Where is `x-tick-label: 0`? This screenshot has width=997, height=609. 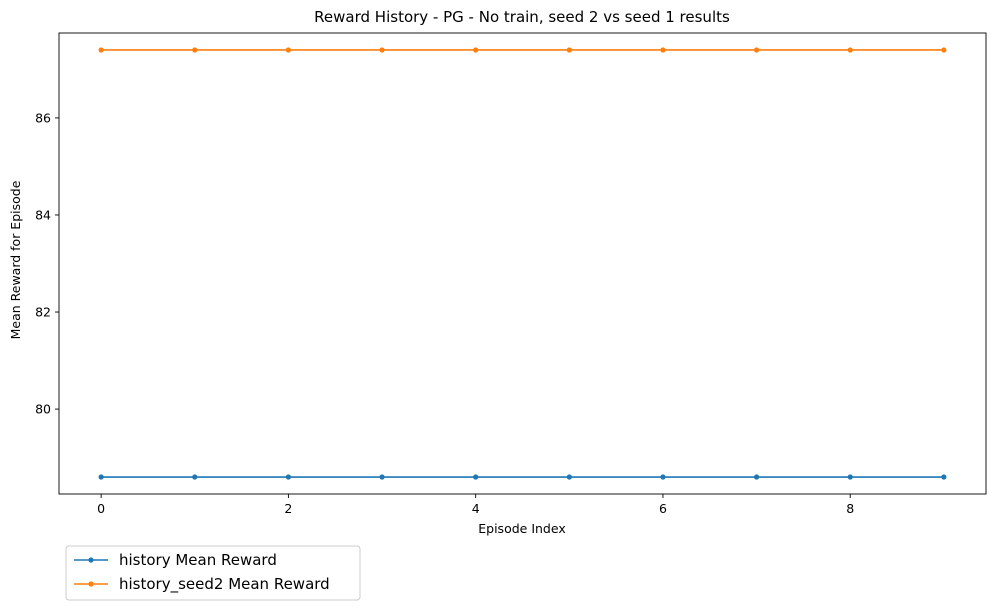 x-tick-label: 0 is located at coordinates (101, 508).